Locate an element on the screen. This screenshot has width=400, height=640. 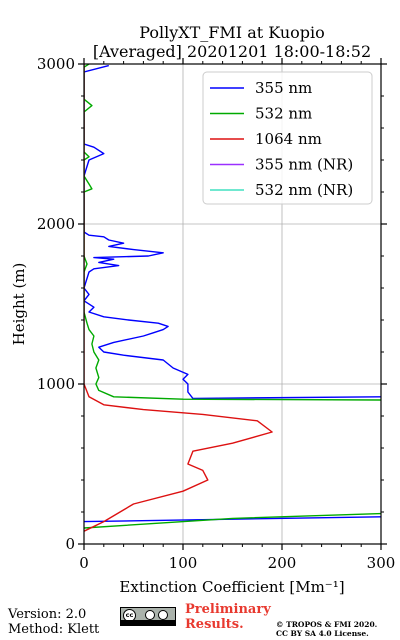
legend-label: 355 nm (NR) is located at coordinates (304, 165).